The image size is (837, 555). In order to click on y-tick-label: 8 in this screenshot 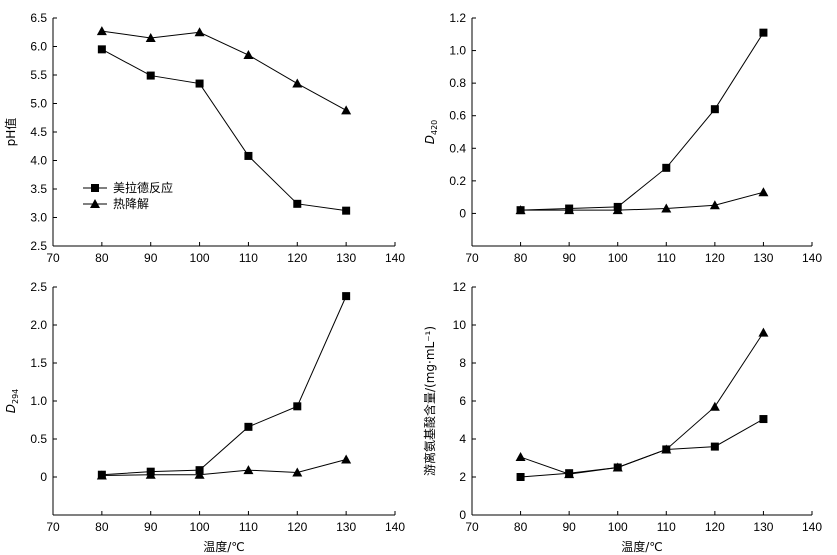, I will do `click(462, 363)`.